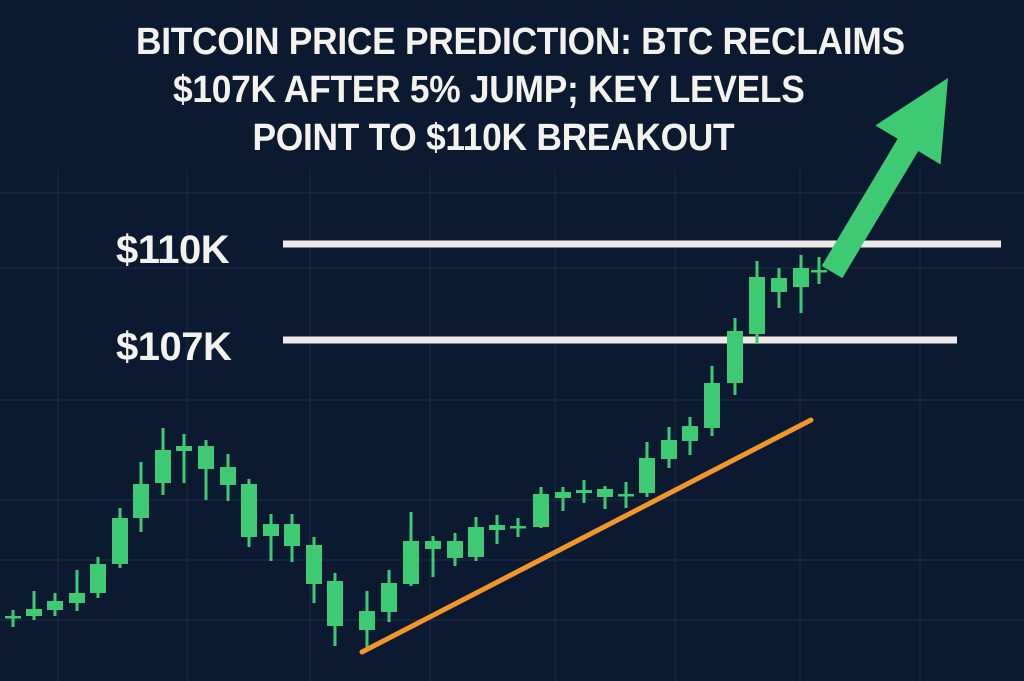 This screenshot has width=1024, height=681. What do you see at coordinates (173, 250) in the screenshot?
I see `level-label-110k: $110K` at bounding box center [173, 250].